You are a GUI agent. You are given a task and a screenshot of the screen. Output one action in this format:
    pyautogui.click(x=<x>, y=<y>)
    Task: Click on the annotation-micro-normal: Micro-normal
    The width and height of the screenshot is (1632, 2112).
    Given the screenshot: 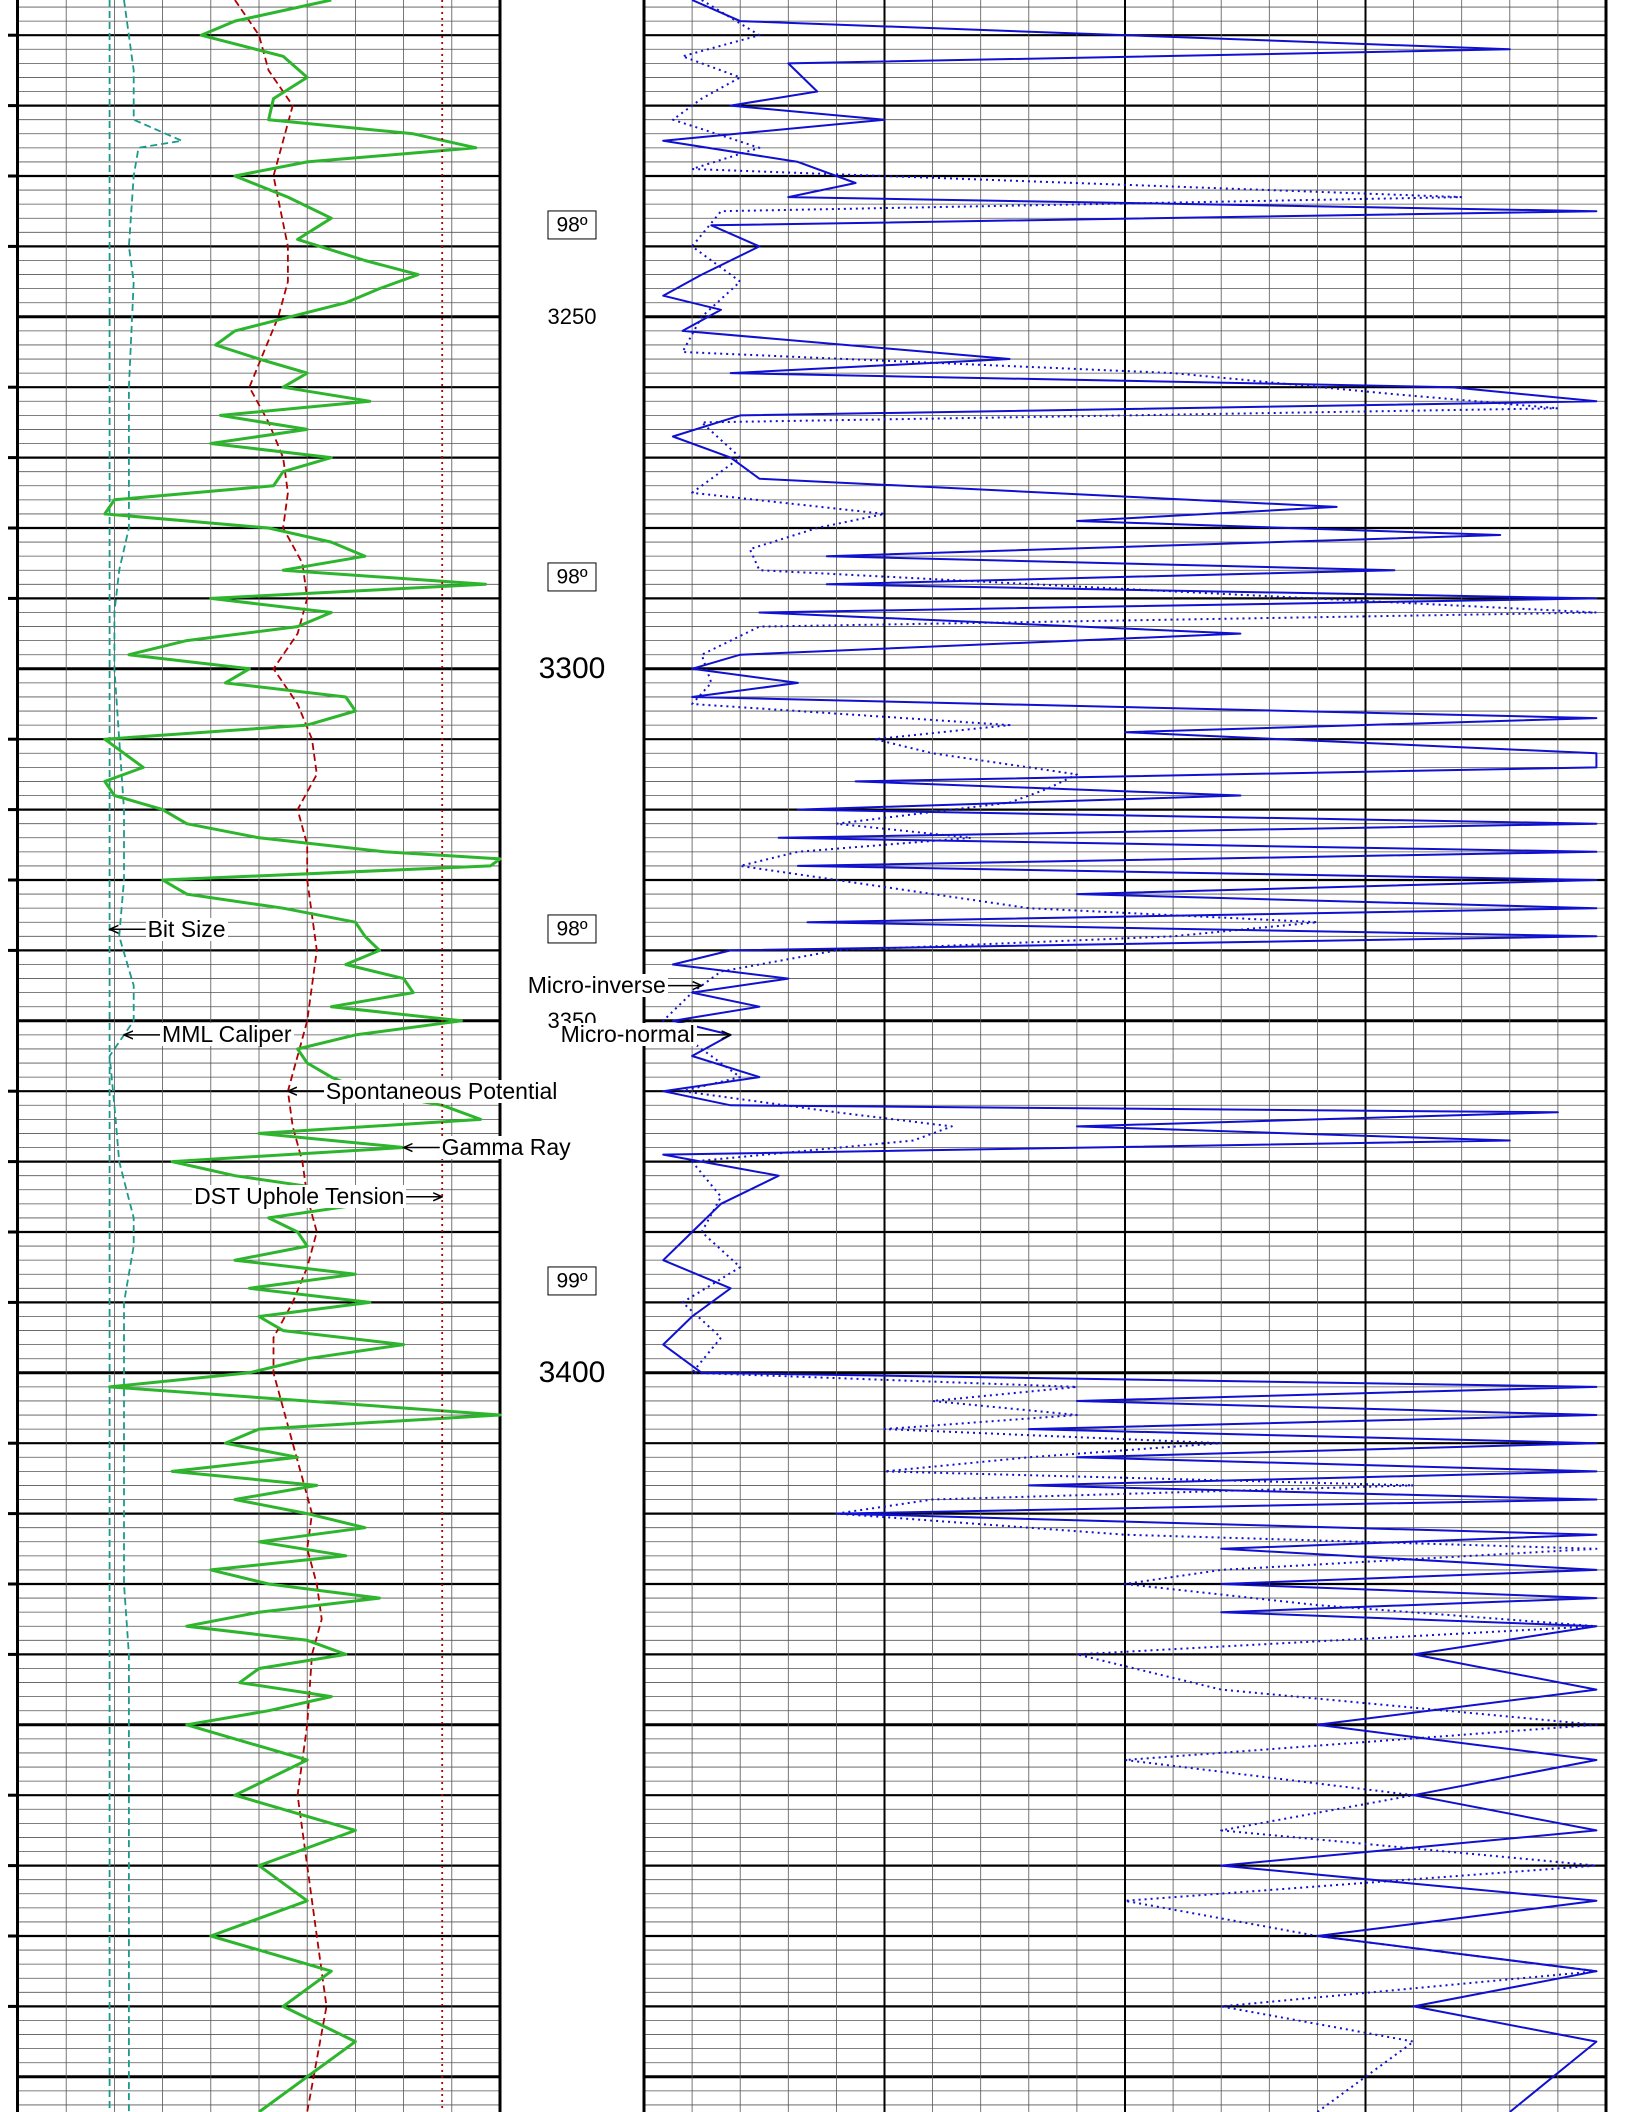 What is the action you would take?
    pyautogui.click(x=627, y=1034)
    